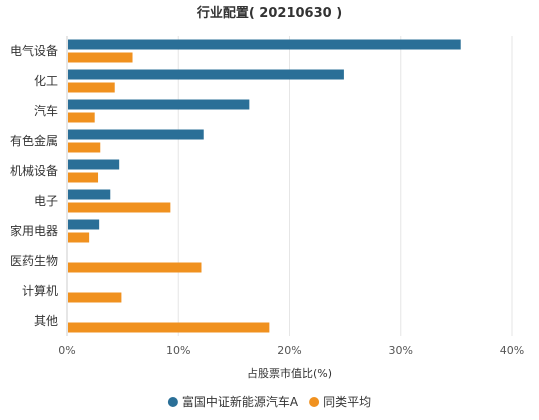  I want to click on x-tick-label: 30%, so click(401, 350).